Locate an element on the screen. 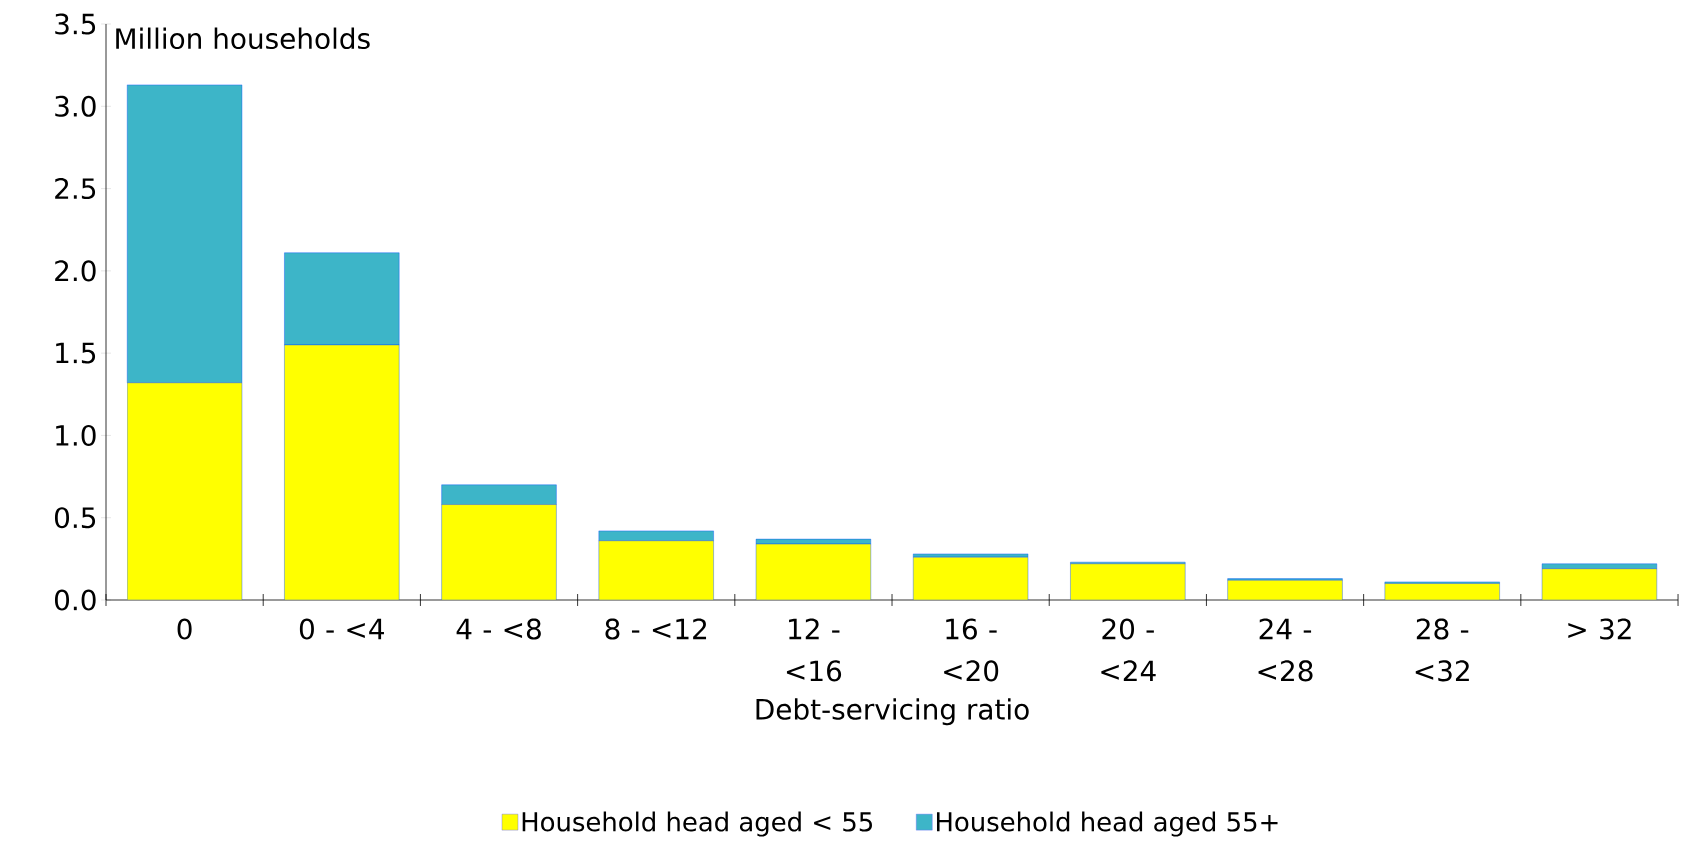 The width and height of the screenshot is (1684, 857). y-tick-label: 1.0 is located at coordinates (76, 435).